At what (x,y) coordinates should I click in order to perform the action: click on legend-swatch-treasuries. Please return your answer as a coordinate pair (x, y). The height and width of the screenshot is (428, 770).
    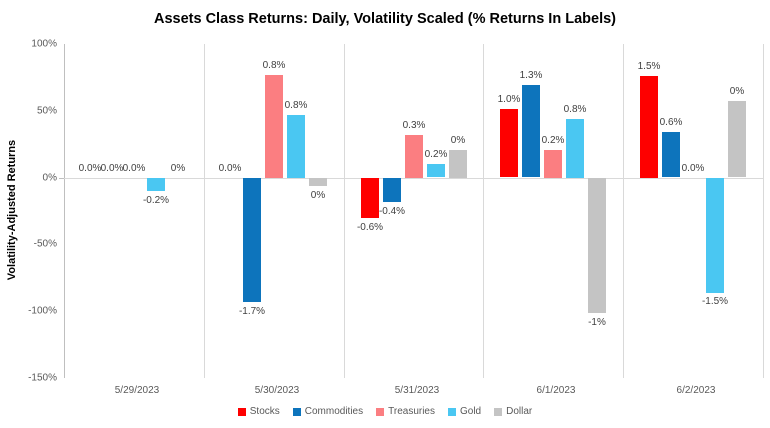
    Looking at the image, I should click on (380, 411).